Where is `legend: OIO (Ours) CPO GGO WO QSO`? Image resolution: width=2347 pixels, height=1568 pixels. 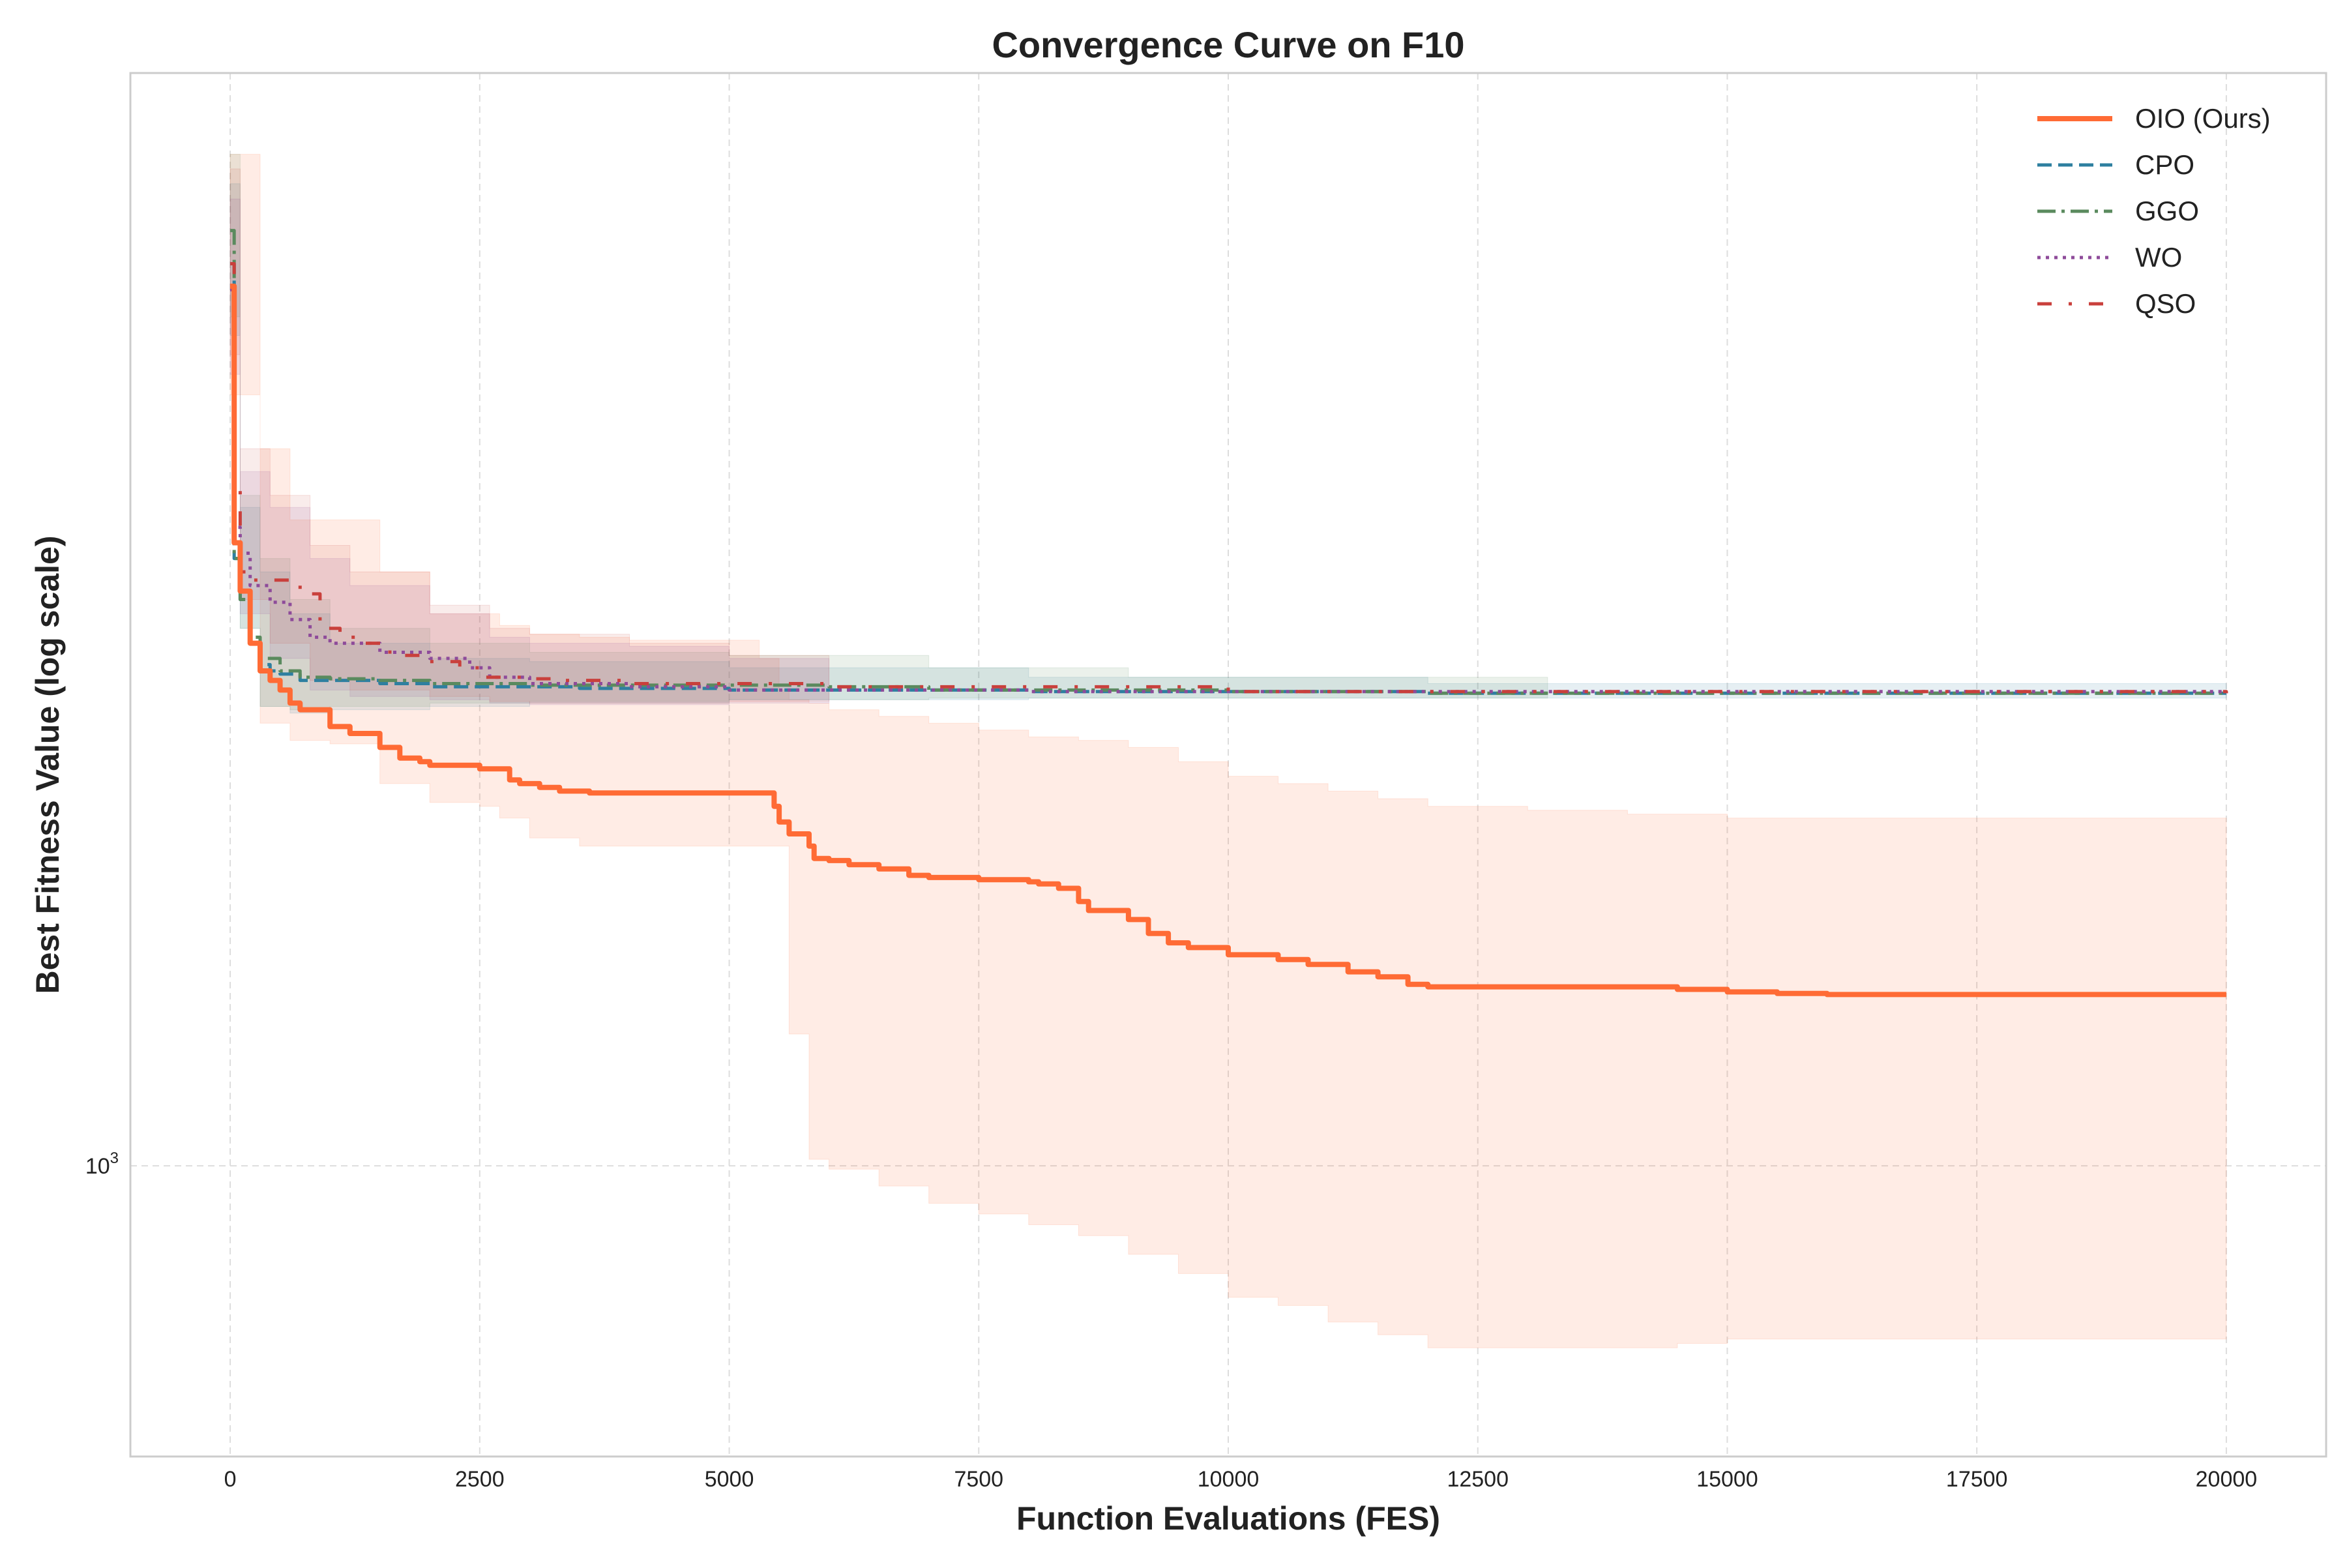 legend: OIO (Ours) CPO GGO WO QSO is located at coordinates (2154, 211).